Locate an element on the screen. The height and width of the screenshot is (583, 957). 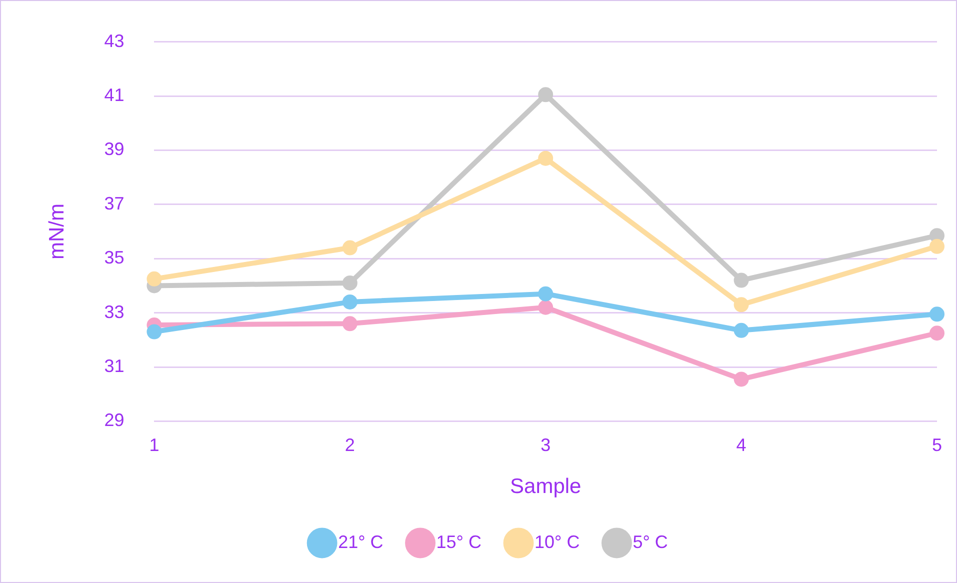
x-tick-label: 4 is located at coordinates (741, 444).